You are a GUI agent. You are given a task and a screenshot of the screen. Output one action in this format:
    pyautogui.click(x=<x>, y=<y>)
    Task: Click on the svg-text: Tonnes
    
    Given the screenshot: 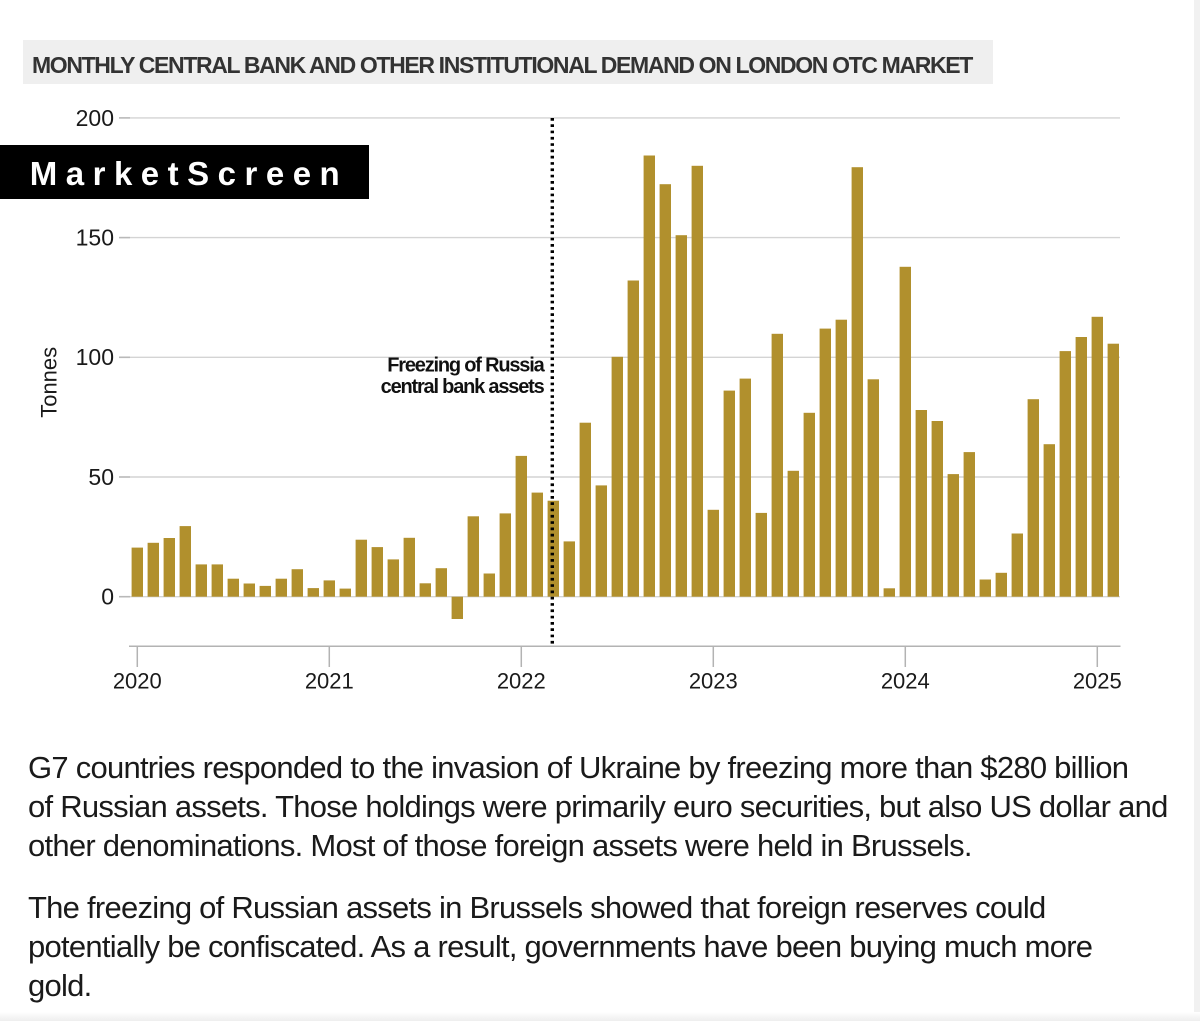 What is the action you would take?
    pyautogui.click(x=49, y=382)
    